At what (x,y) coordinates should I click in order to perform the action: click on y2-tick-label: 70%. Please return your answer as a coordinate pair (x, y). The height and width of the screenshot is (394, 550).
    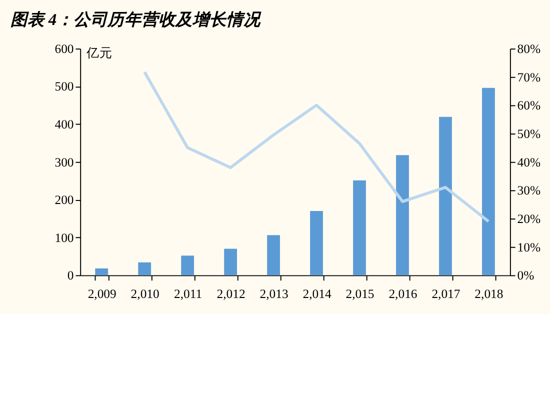
    Looking at the image, I should click on (529, 77).